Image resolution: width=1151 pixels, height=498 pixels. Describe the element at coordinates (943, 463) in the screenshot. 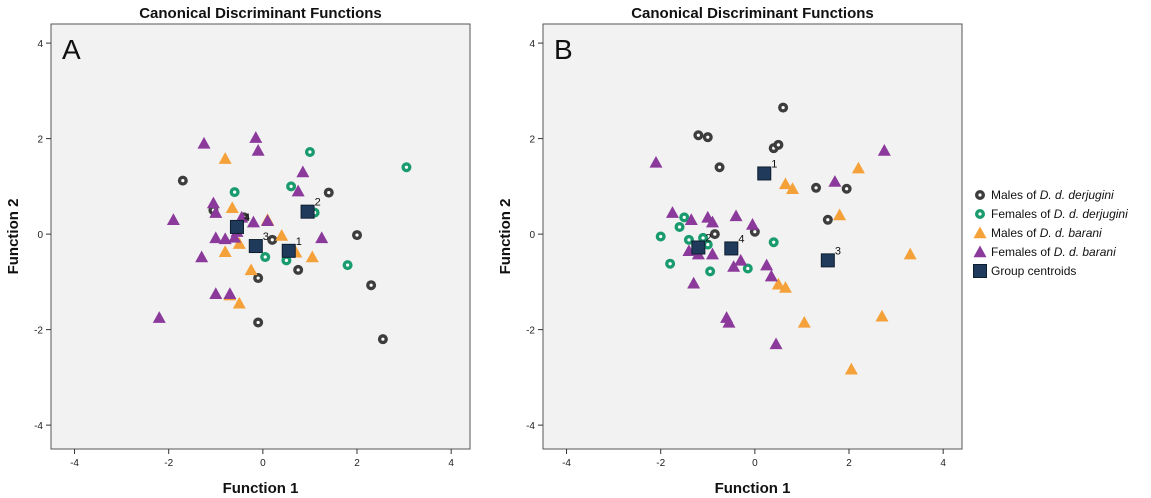

I see `x-tick-label: 4` at that location.